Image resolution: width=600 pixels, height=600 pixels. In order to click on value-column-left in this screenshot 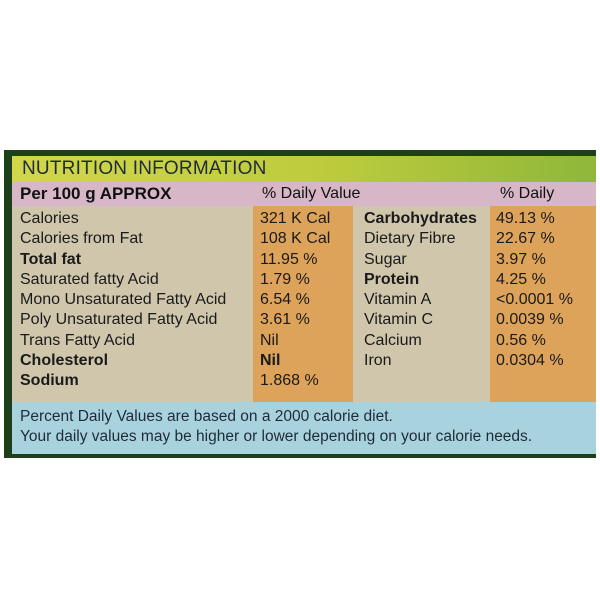, I will do `click(303, 304)`.